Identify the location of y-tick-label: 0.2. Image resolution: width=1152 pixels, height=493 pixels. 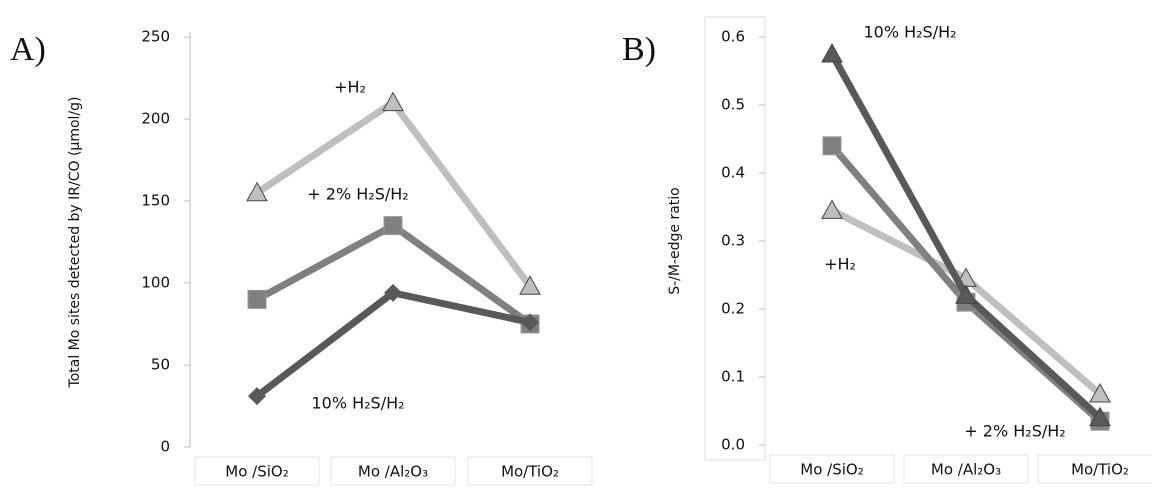
(733, 309).